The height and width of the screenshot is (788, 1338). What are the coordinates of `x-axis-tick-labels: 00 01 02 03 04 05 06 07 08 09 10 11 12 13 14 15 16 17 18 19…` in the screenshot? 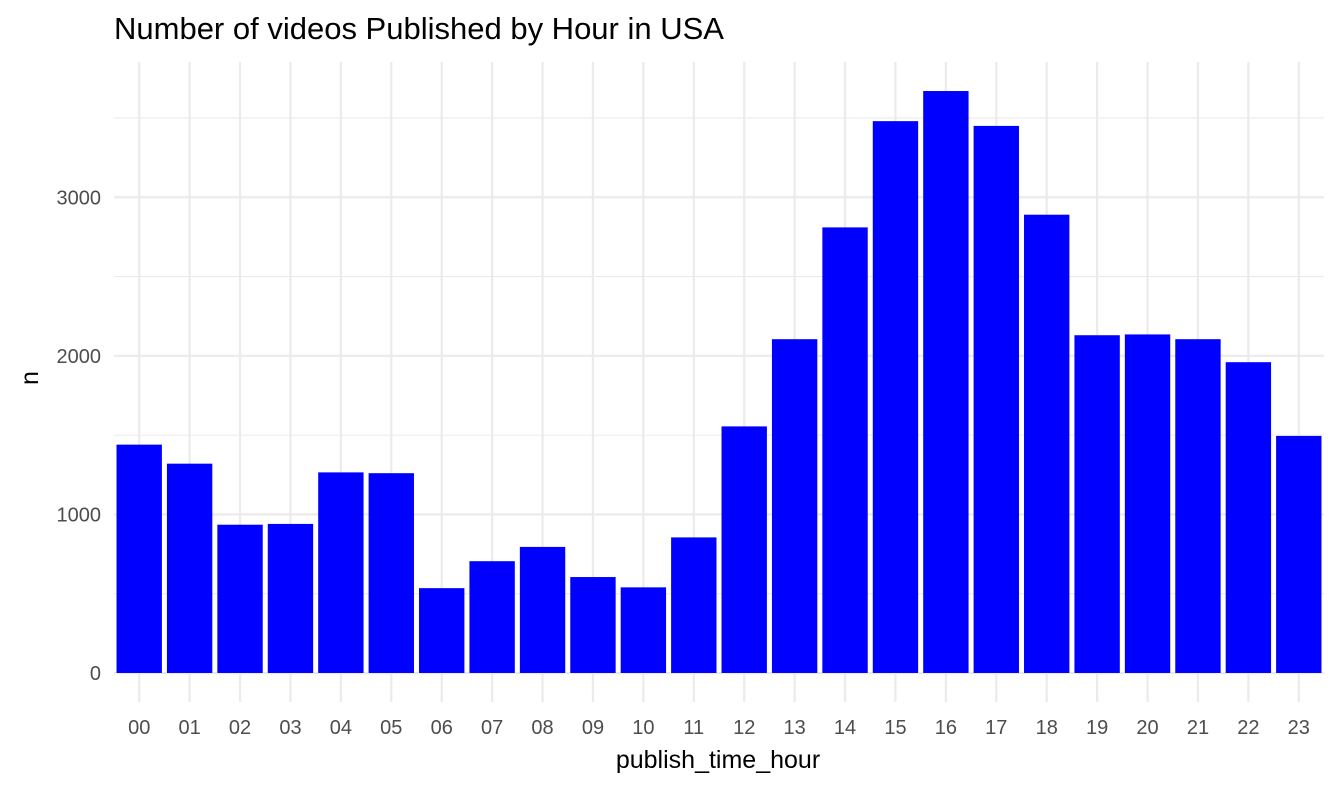 It's located at (719, 728).